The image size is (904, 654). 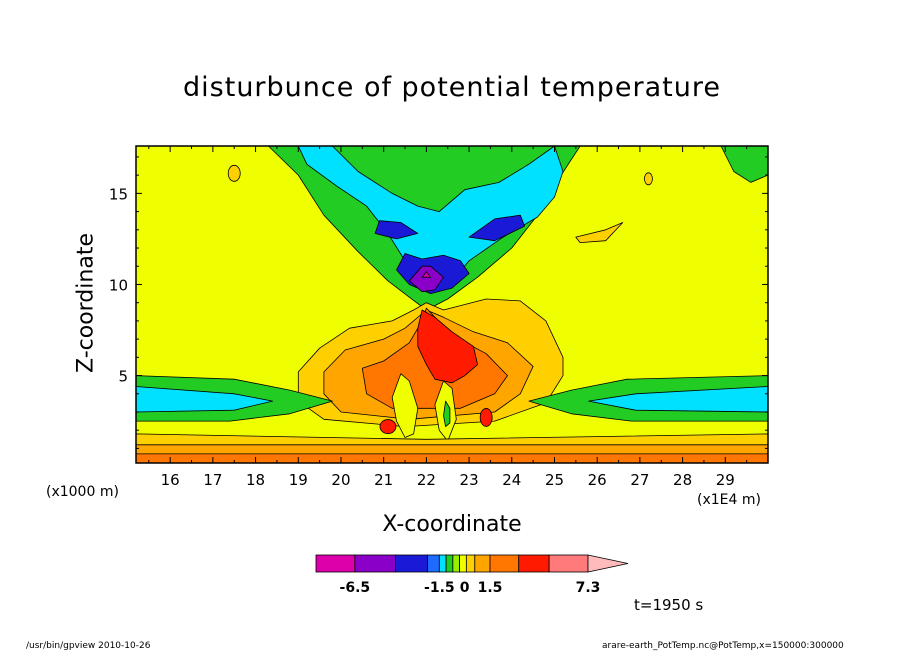 I want to click on x-tick-label: 28, so click(x=682, y=480).